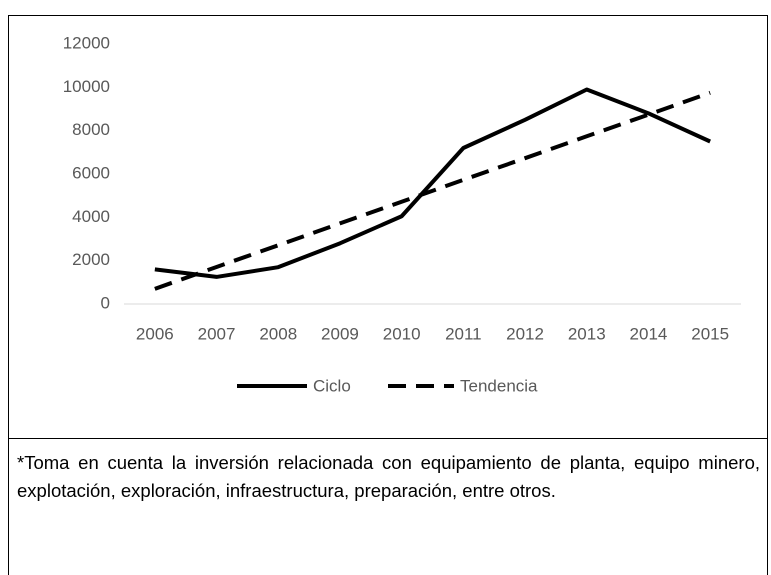  Describe the element at coordinates (525, 333) in the screenshot. I see `x-tick-label: 2012` at that location.